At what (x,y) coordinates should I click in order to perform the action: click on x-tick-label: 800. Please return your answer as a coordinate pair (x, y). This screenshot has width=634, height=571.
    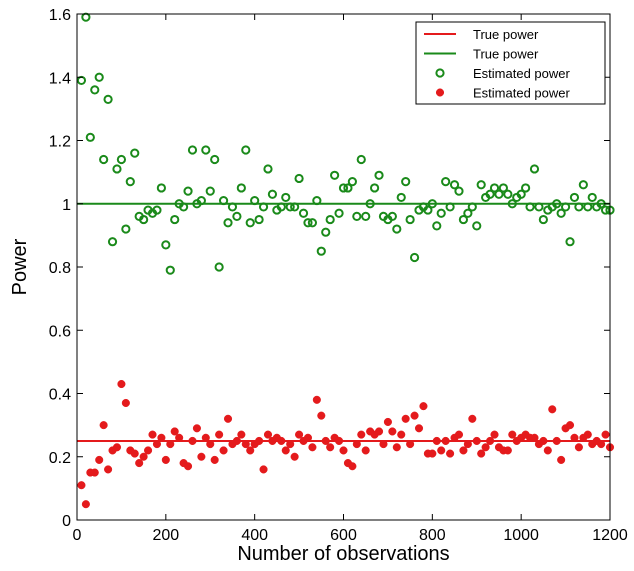
    Looking at the image, I should click on (432, 535).